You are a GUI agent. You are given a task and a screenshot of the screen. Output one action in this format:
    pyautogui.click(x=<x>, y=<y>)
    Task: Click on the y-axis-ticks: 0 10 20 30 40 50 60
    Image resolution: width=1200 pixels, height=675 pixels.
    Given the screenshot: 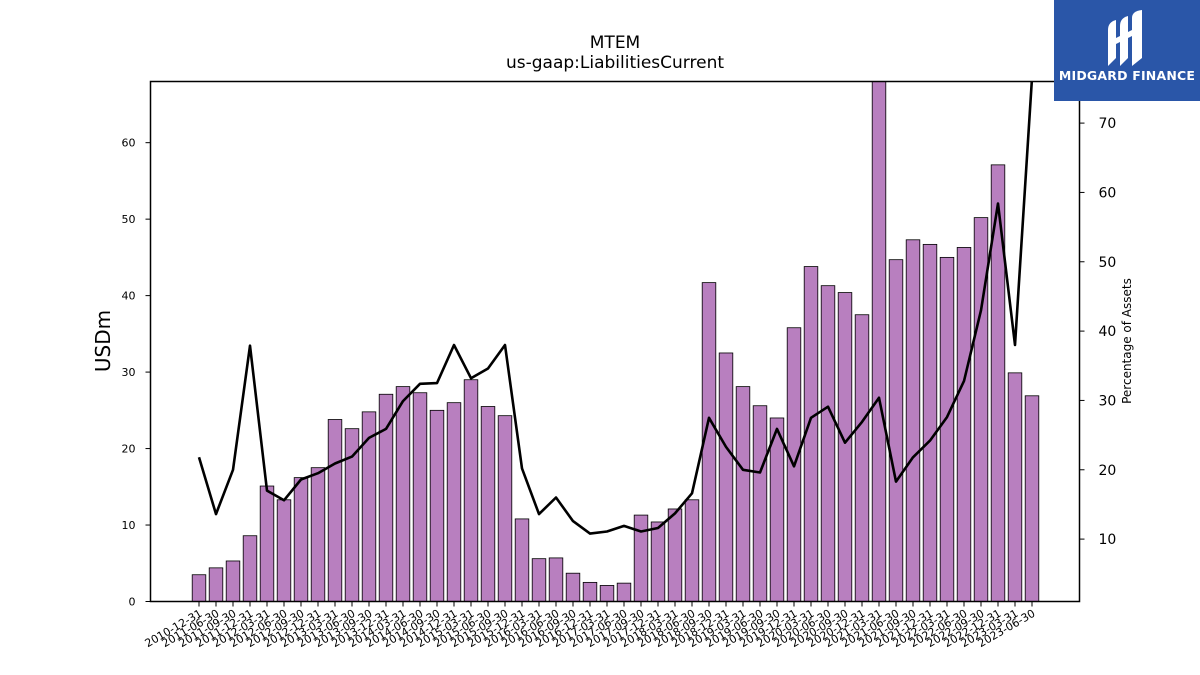 What is the action you would take?
    pyautogui.click(x=136, y=373)
    